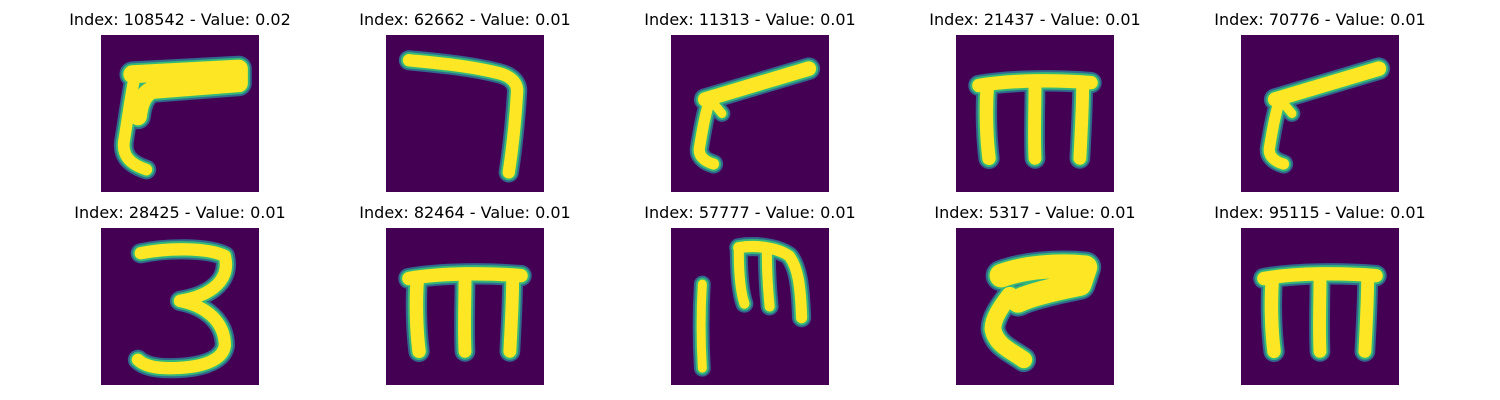 The width and height of the screenshot is (1500, 400). I want to click on grid-panel: Index: 95115 - Value: 0.01, so click(1320, 298).